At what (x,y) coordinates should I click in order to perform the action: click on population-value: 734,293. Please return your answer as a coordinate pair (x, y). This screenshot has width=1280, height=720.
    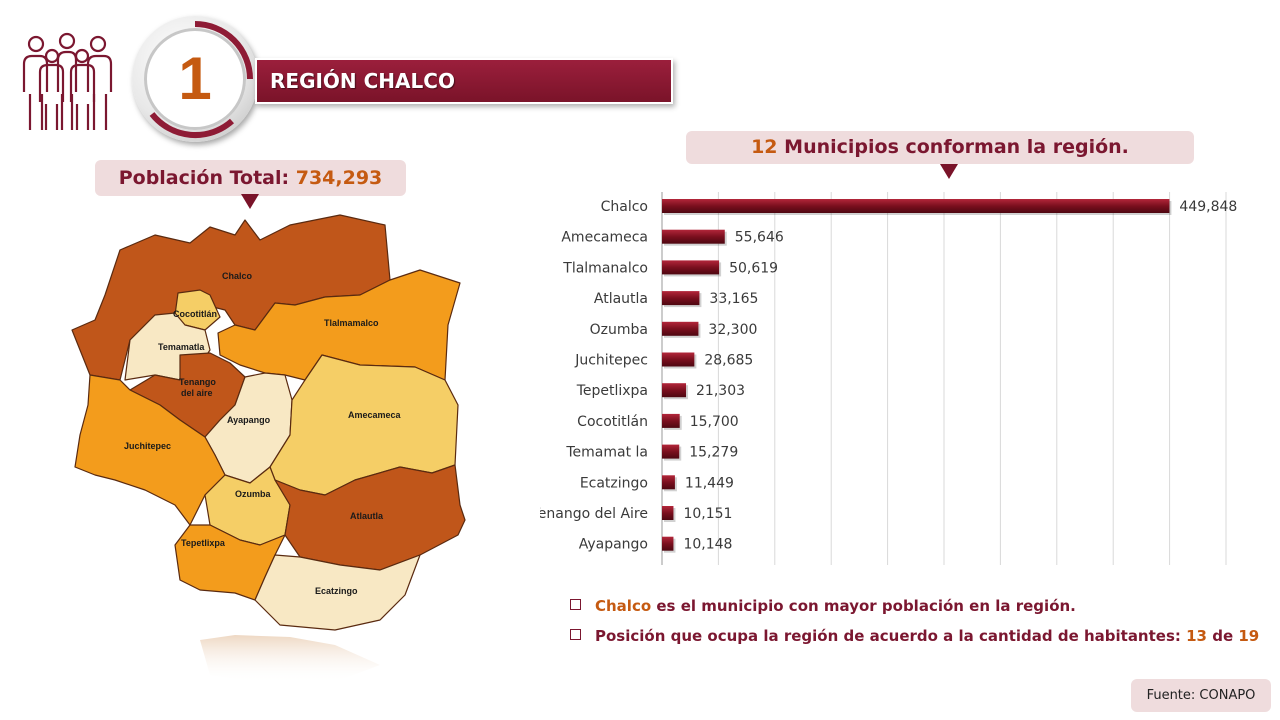
    Looking at the image, I should click on (339, 178).